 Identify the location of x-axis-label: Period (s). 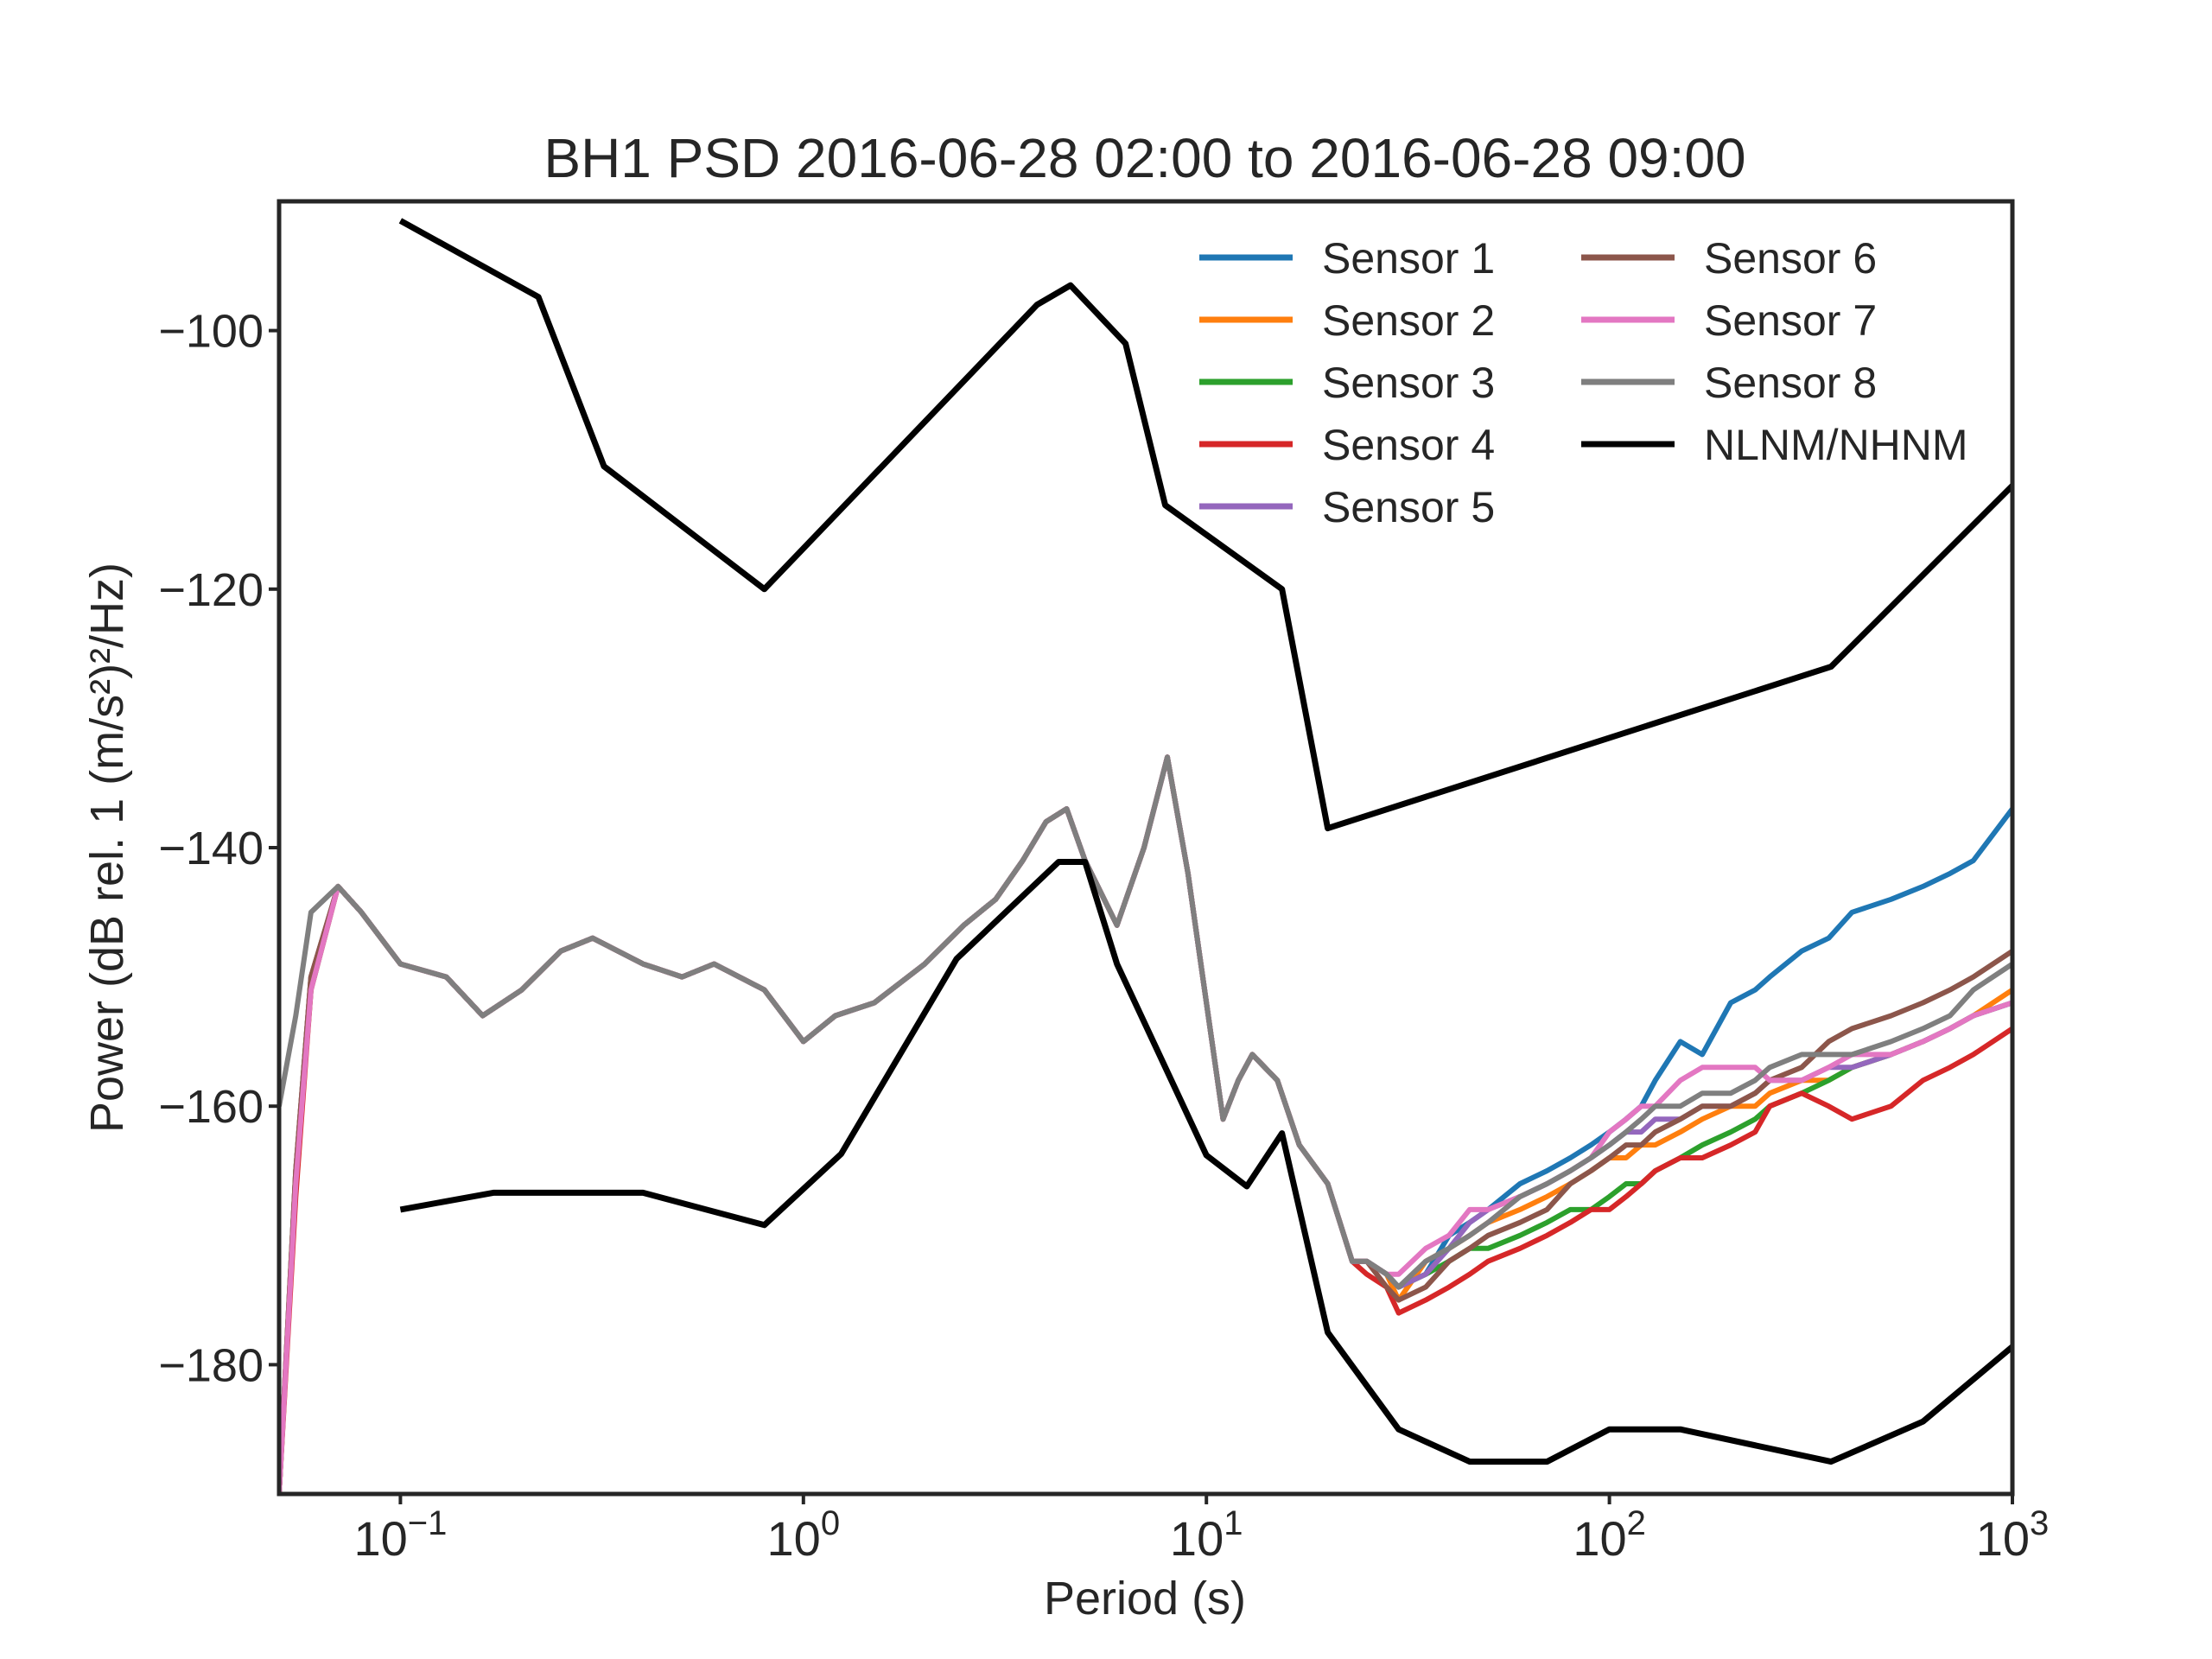
(1145, 1598).